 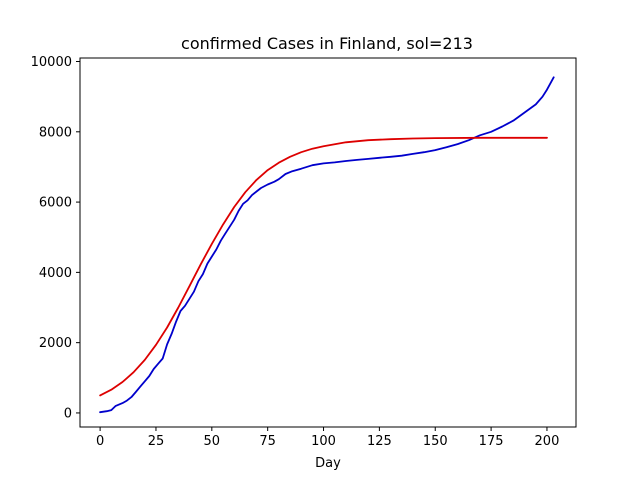 What do you see at coordinates (379, 441) in the screenshot?
I see `x-tick-label: 125` at bounding box center [379, 441].